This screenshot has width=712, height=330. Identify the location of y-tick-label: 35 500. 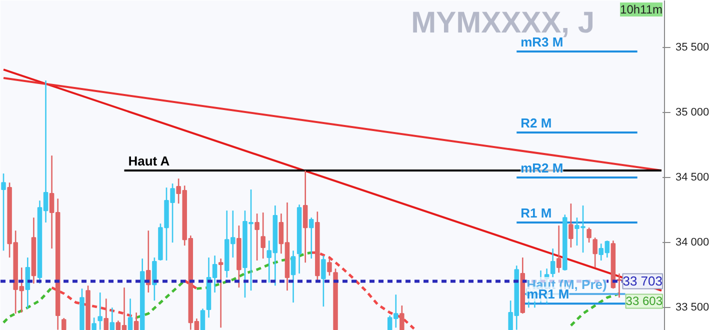
(693, 47).